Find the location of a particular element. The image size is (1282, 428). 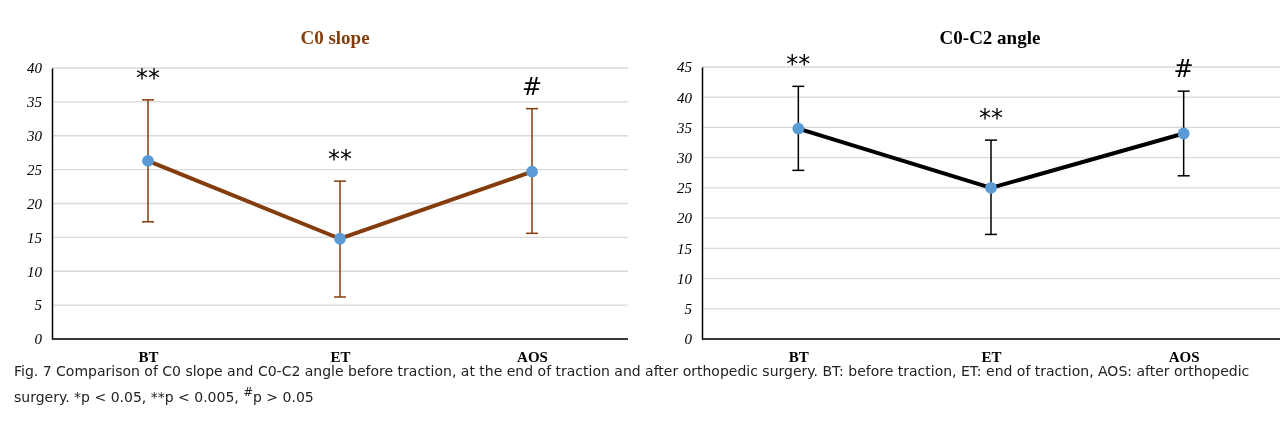

chart-title: C0-C2 angle is located at coordinates (990, 37).